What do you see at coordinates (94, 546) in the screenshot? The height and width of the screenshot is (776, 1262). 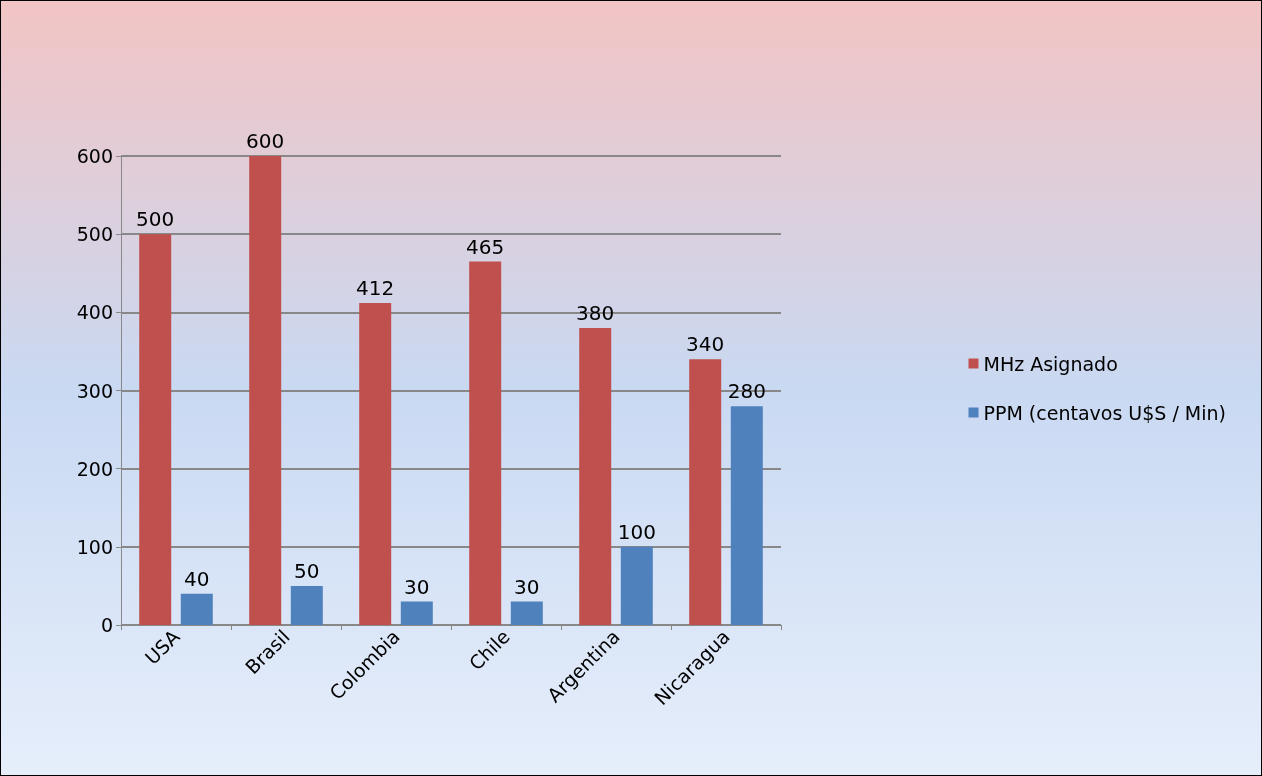 I see `y-tick-label: 100` at bounding box center [94, 546].